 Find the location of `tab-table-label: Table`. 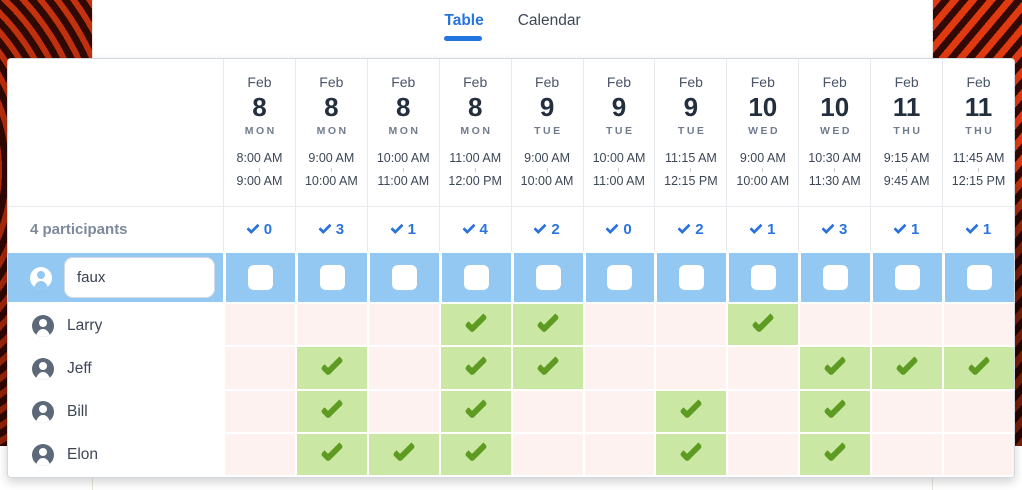

tab-table-label: Table is located at coordinates (464, 20).